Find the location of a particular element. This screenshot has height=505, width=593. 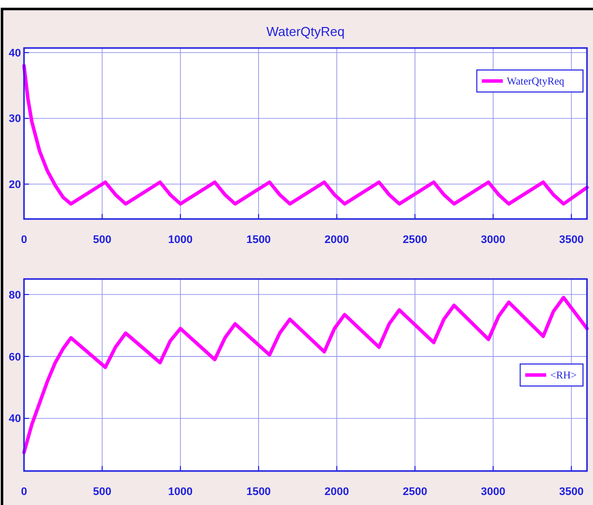

legend-label: <RH> is located at coordinates (563, 376).